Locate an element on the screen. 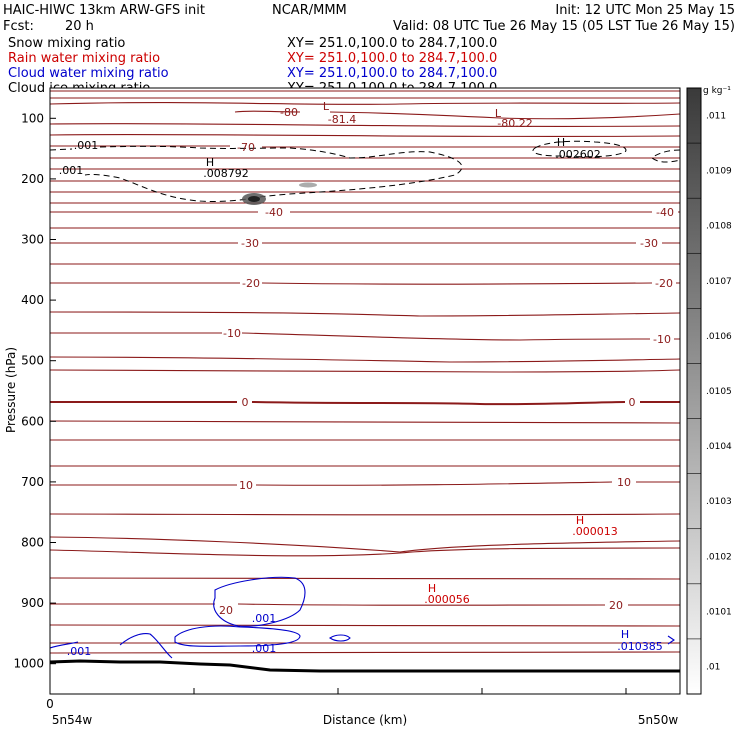  snow-contours is located at coordinates (365, 171).